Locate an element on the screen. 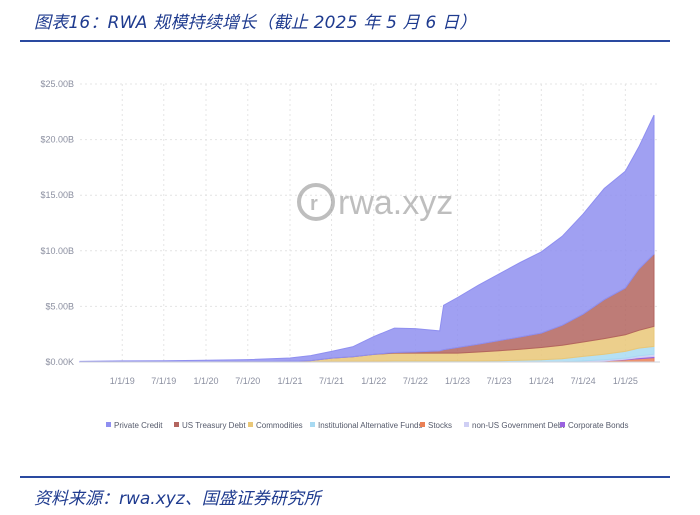  legend-label: Private Credit is located at coordinates (138, 425).